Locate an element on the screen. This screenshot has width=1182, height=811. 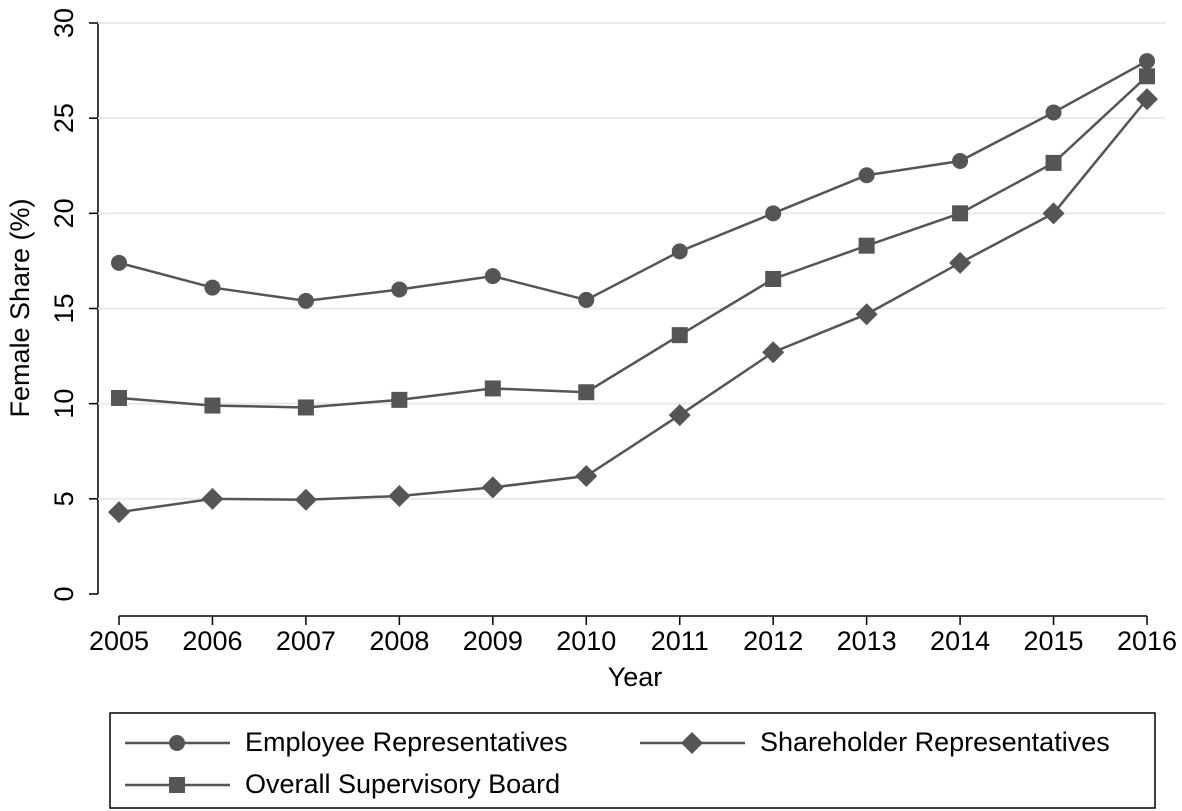
x-axis-label: Year is located at coordinates (635, 677).